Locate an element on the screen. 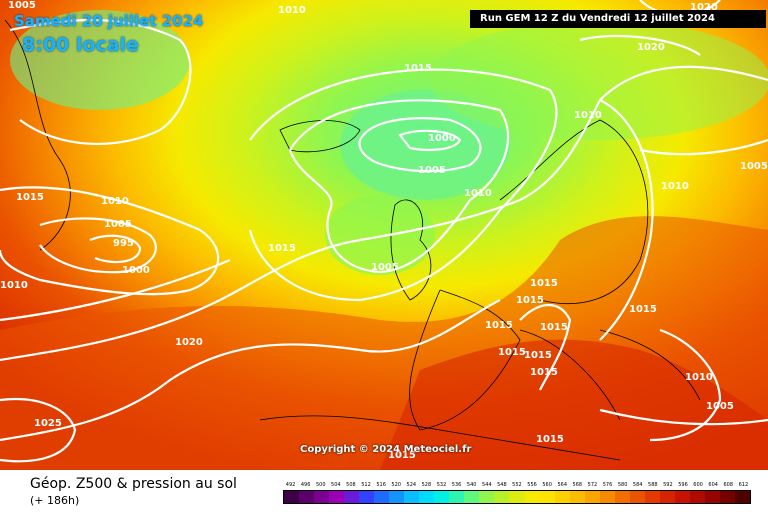 The image size is (768, 512). scale-label: 596 is located at coordinates (683, 485).